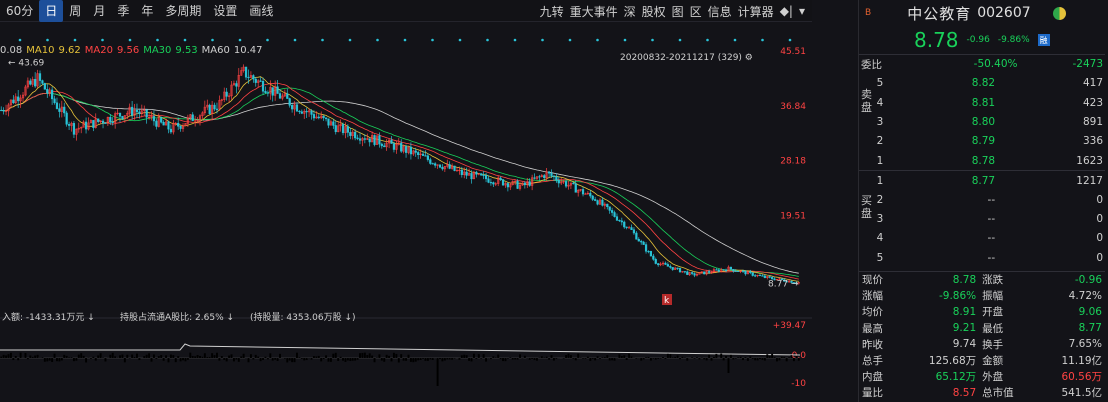  I want to click on chart-button: 图, so click(677, 11).